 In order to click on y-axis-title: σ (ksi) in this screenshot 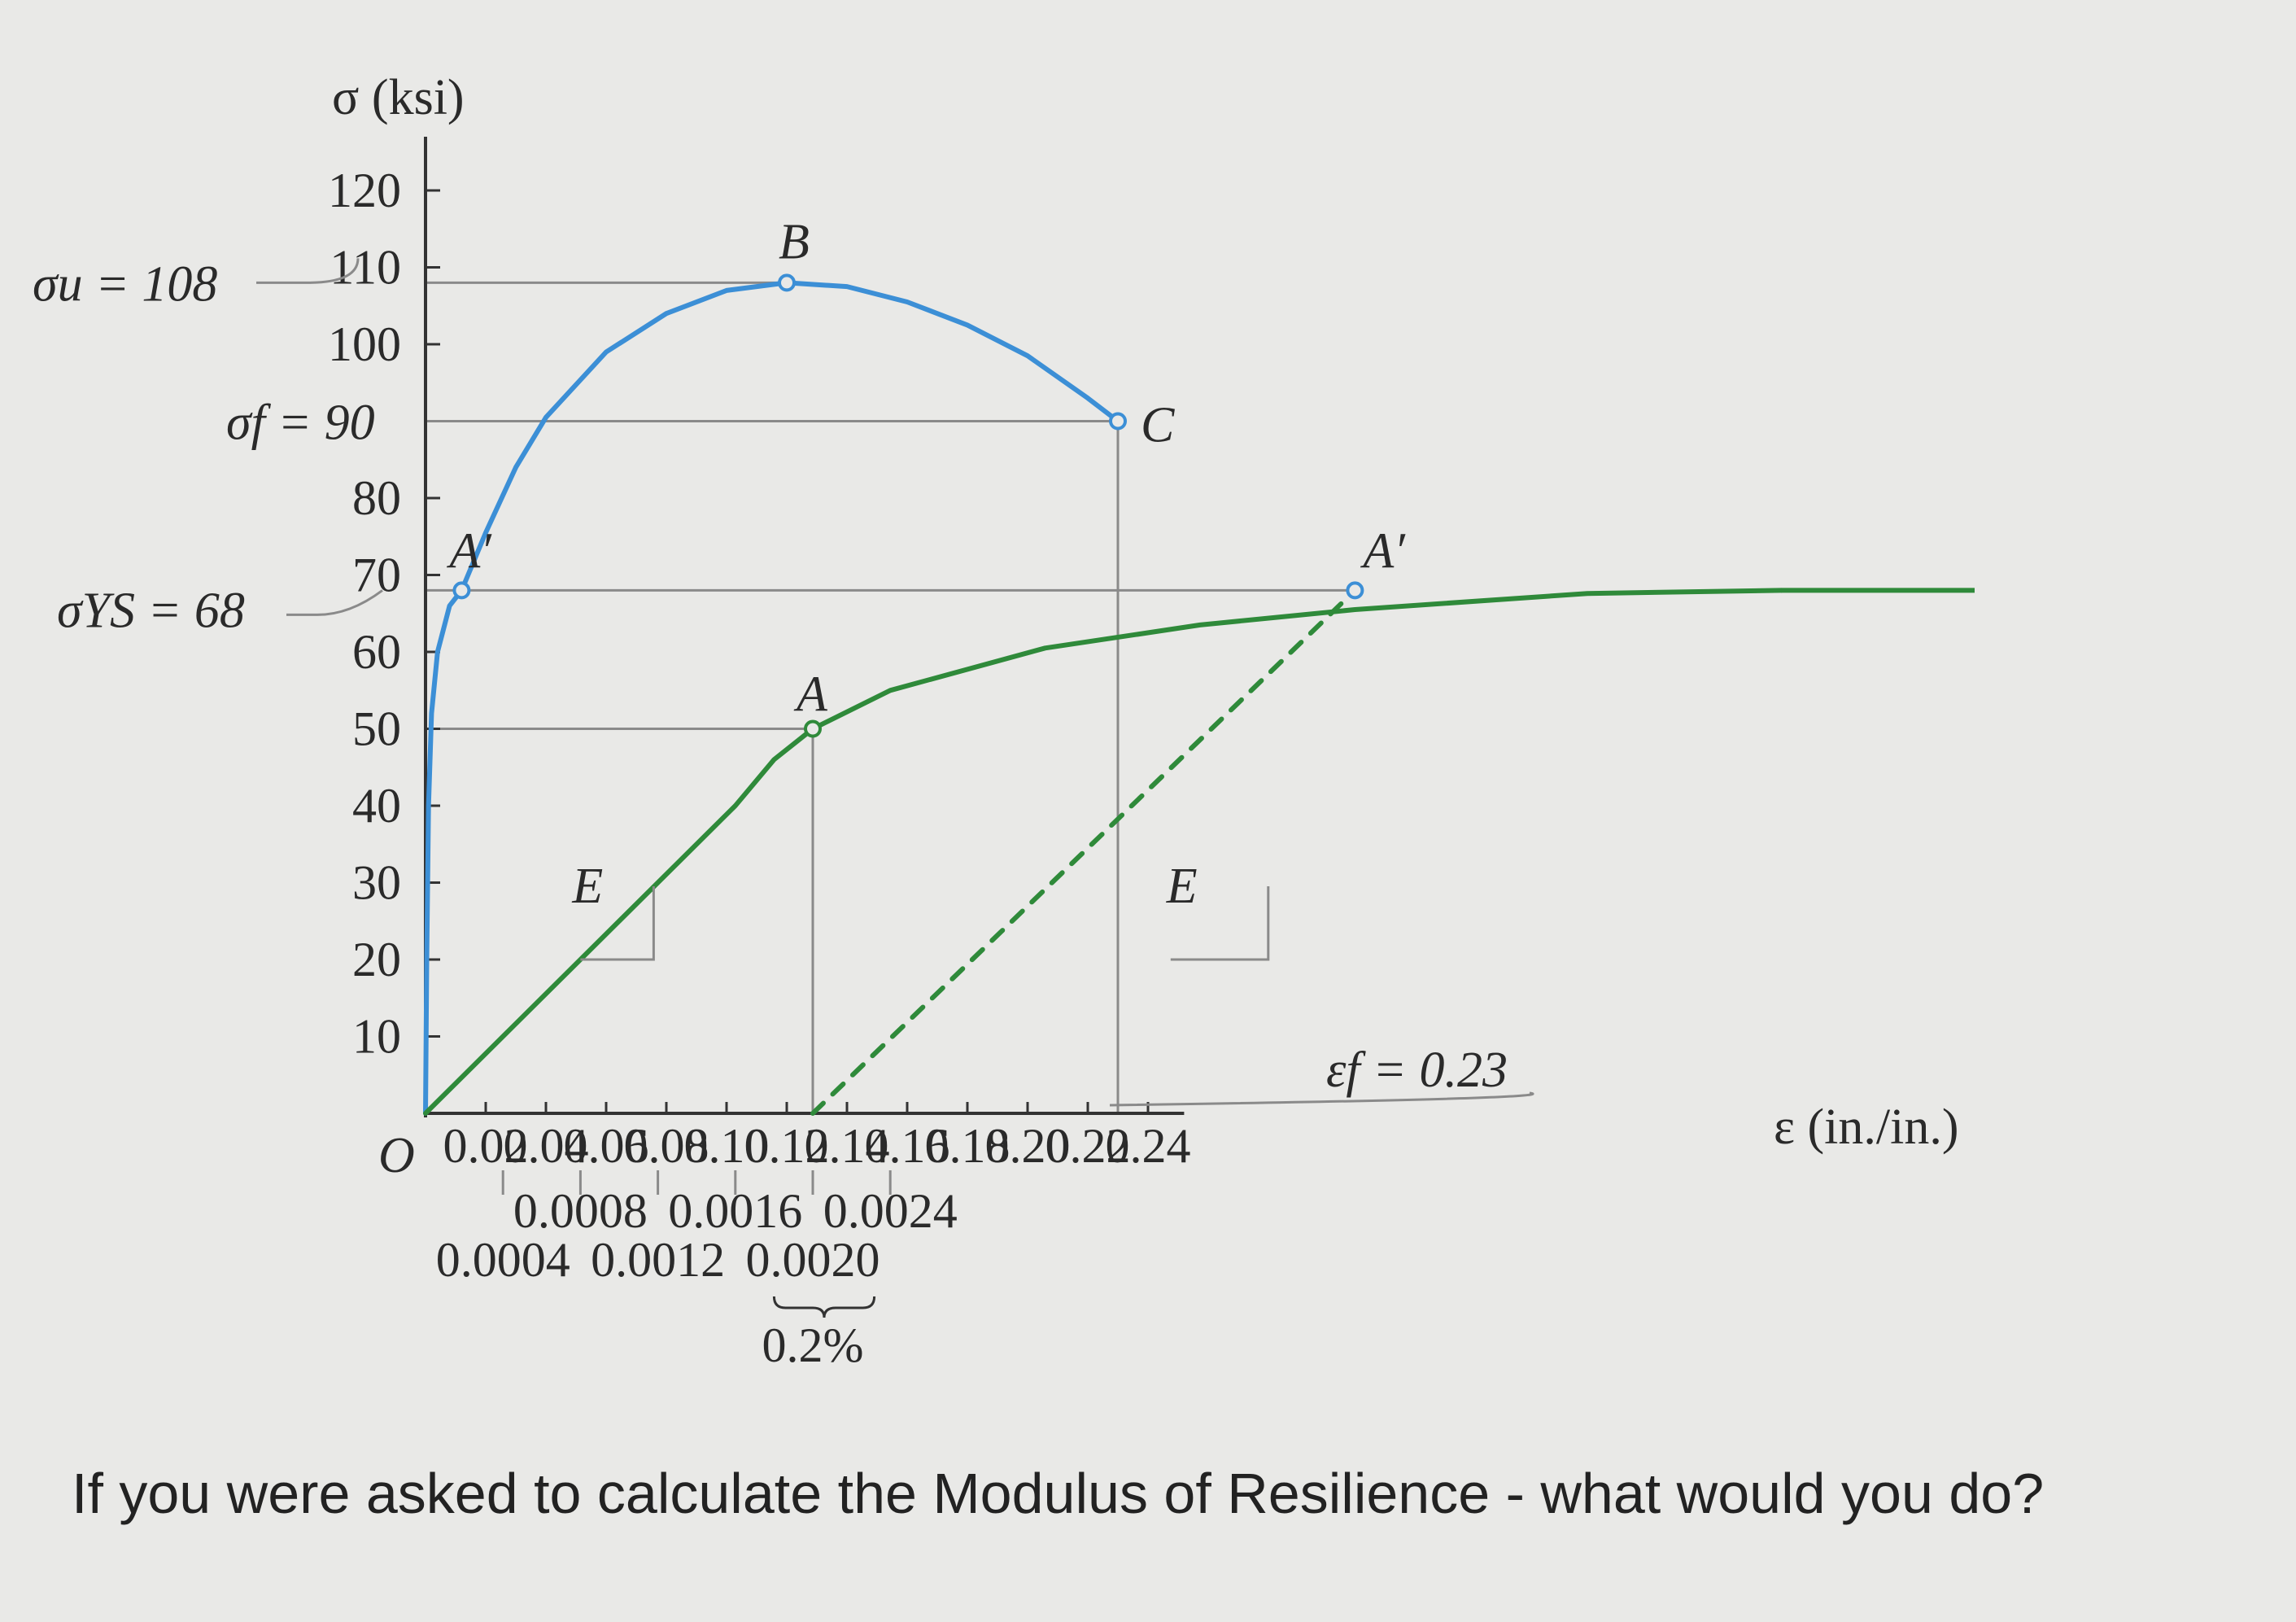, I will do `click(398, 97)`.